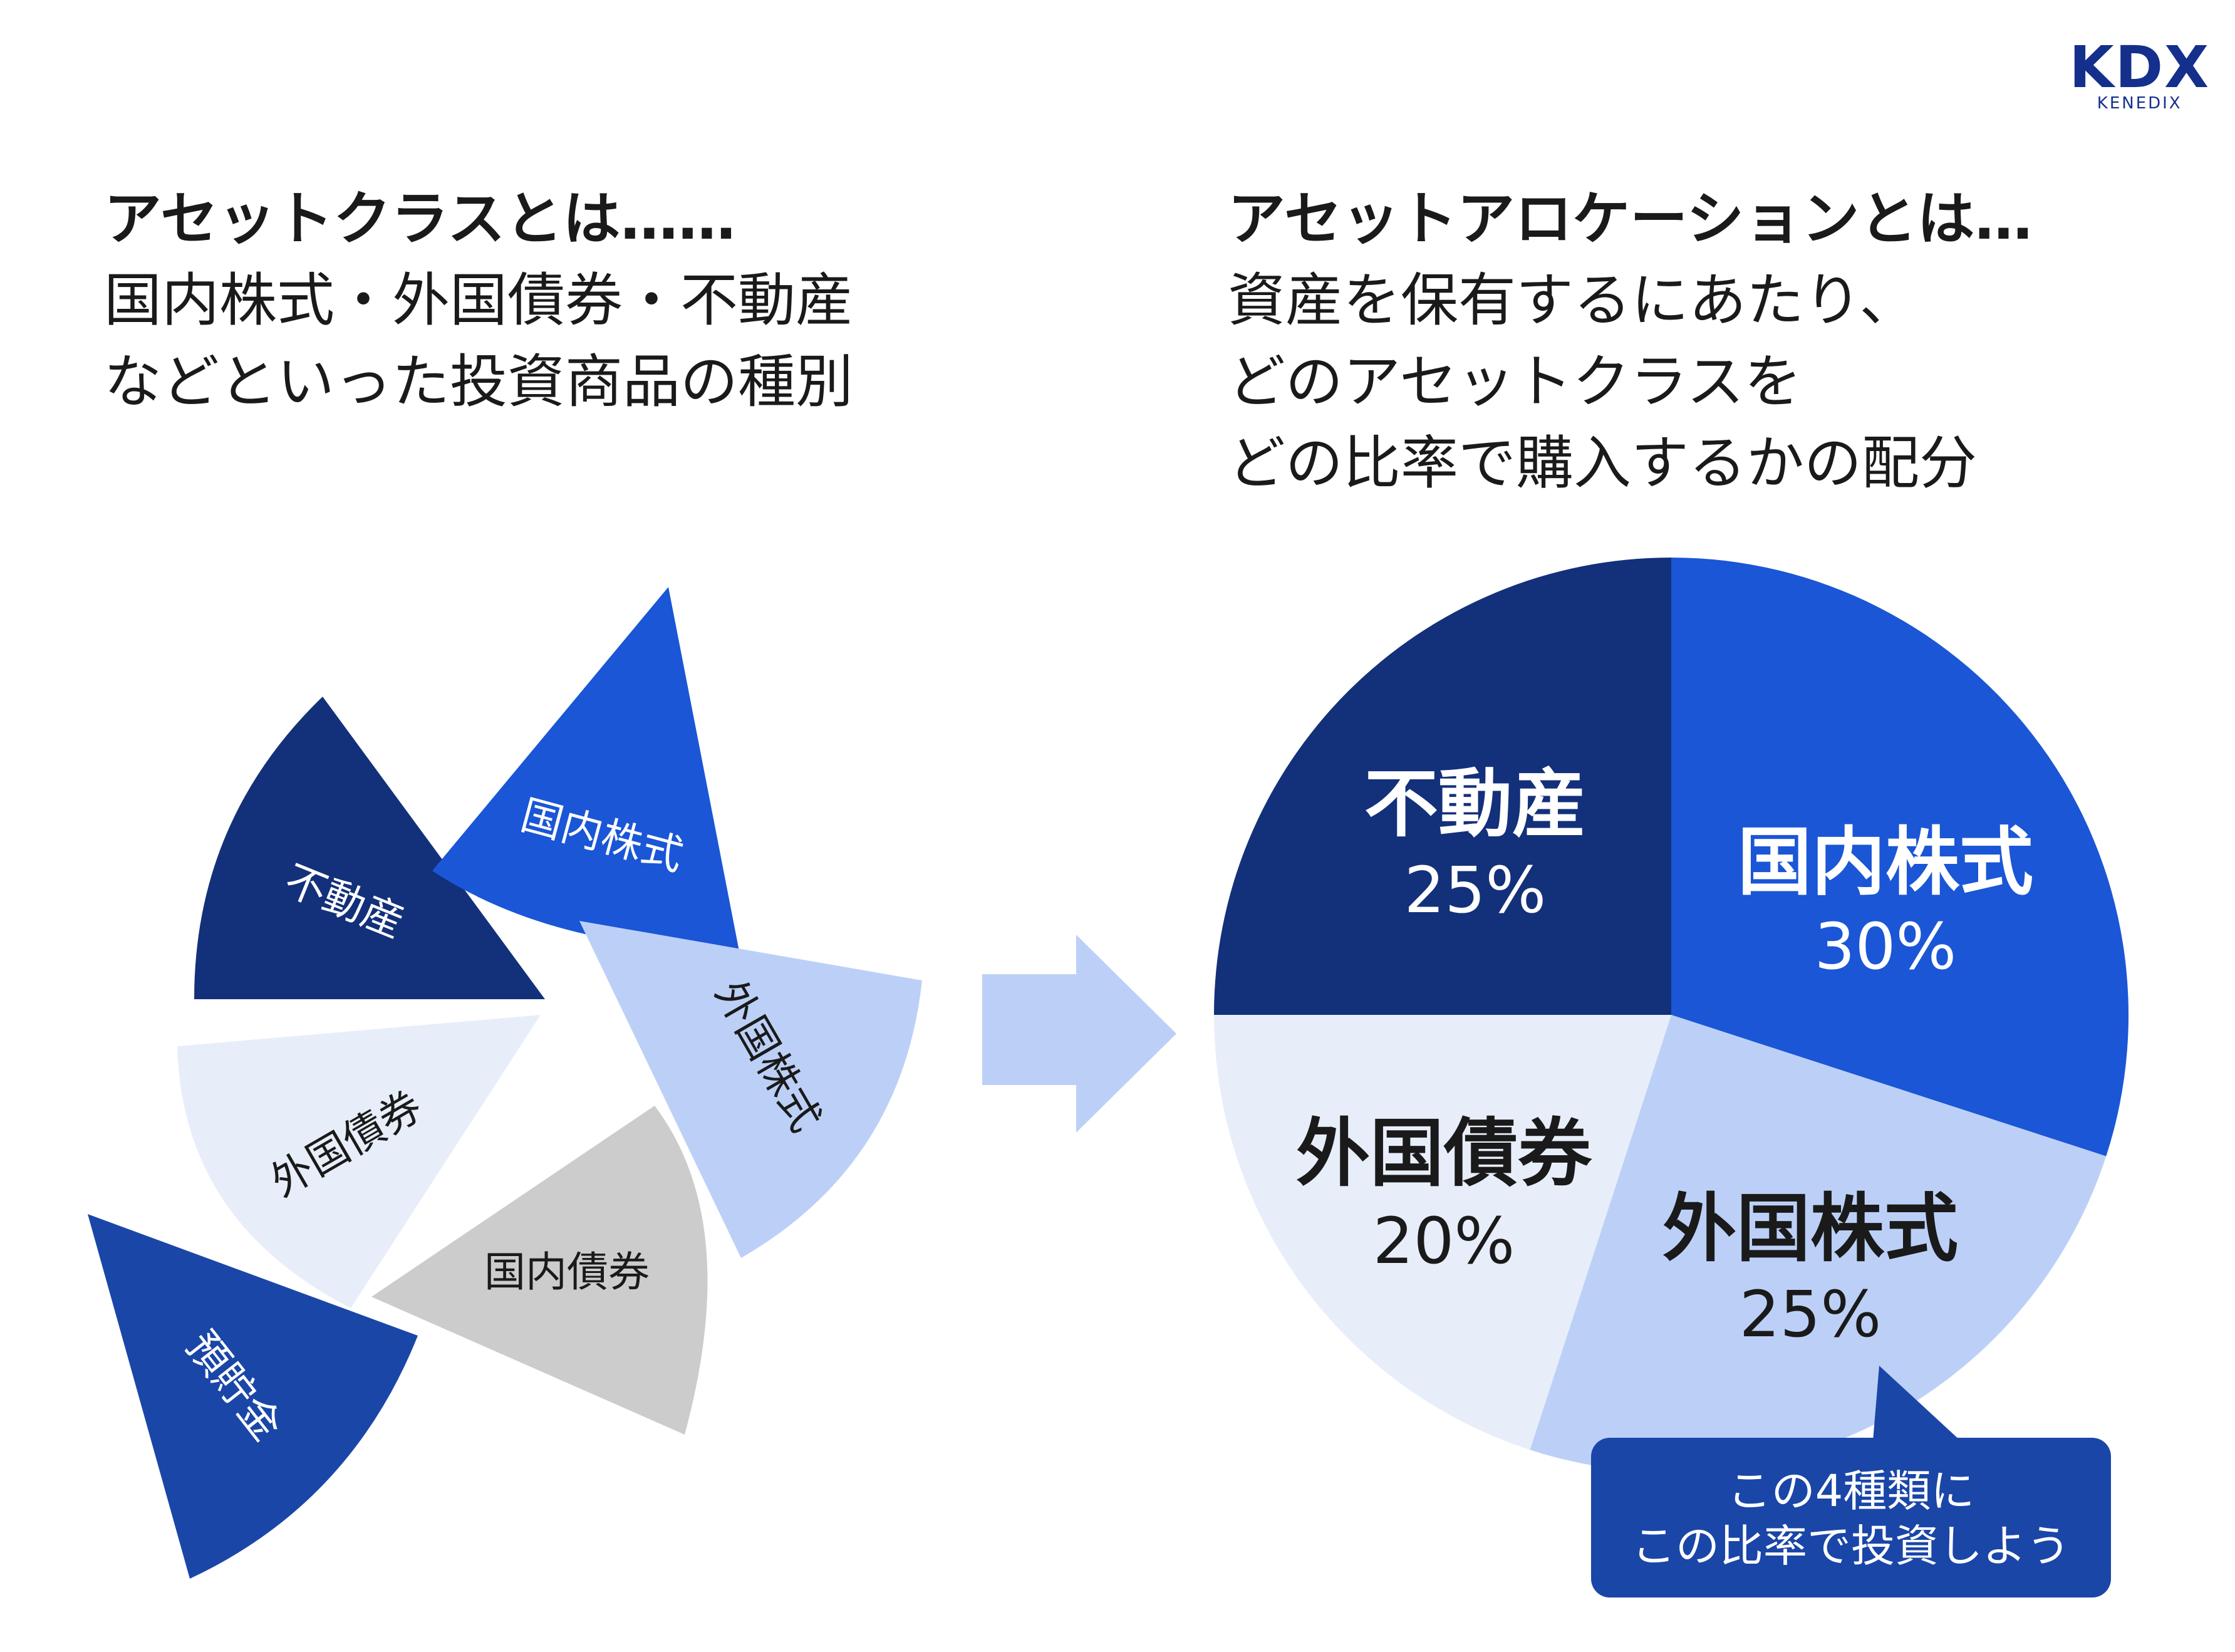  I want to click on wedge-domestic-stocks: 国内株式, so click(586, 769).